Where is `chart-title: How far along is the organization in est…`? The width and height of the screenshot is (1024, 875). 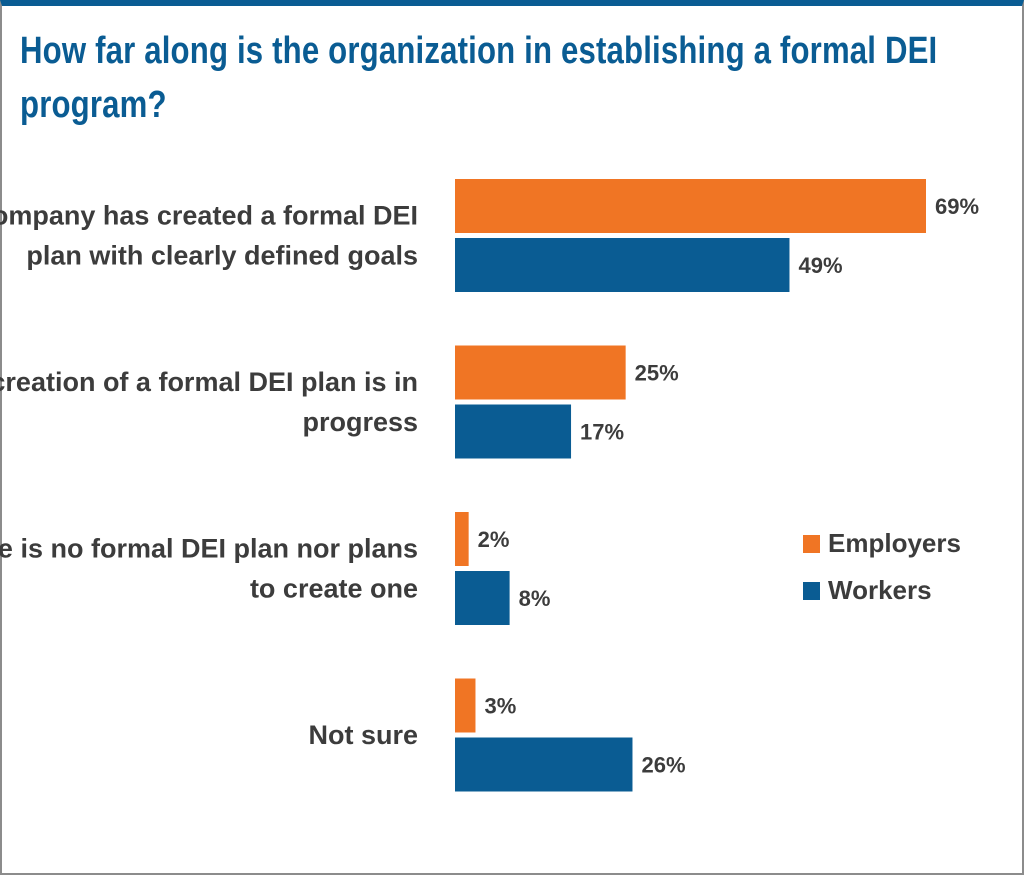 chart-title: How far along is the organization in est… is located at coordinates (479, 78).